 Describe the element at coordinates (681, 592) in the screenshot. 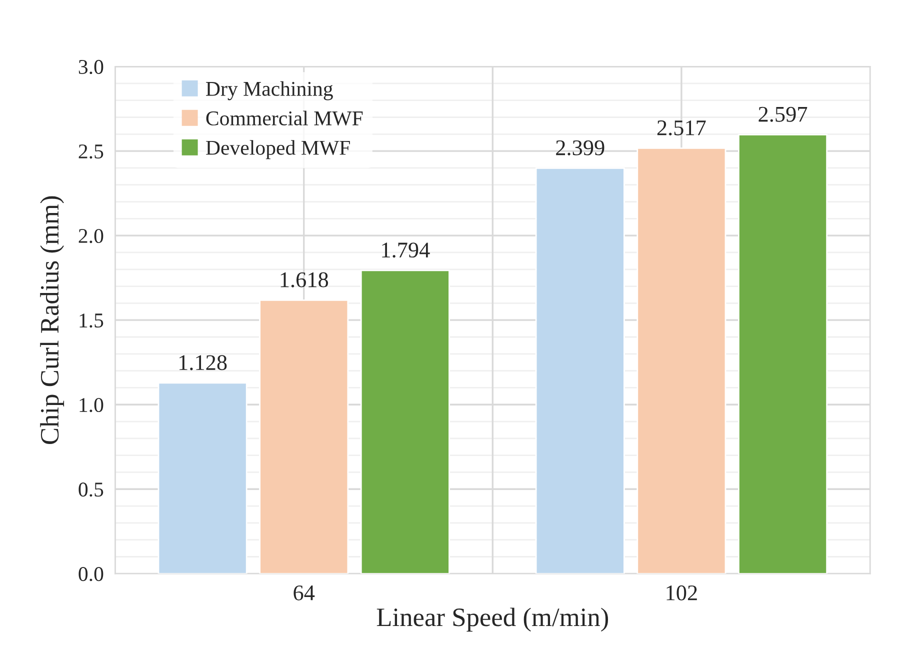

I see `x-tick-label: 102` at that location.